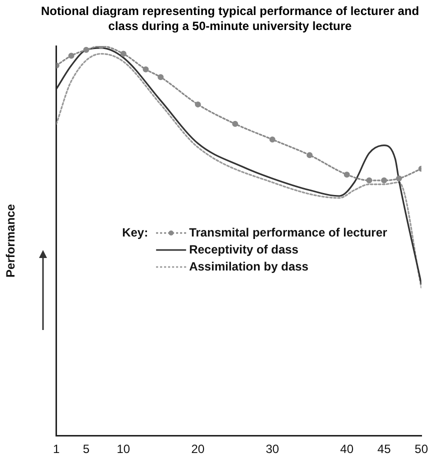  What do you see at coordinates (384, 449) in the screenshot?
I see `x-tick-label: 45` at bounding box center [384, 449].